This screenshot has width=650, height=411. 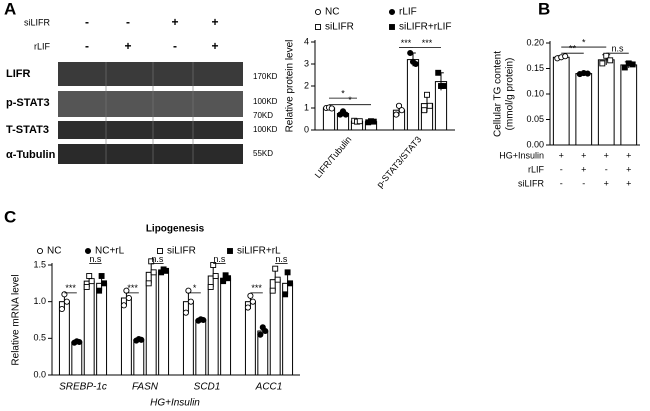 I want to click on condition-label: HG+Insulin, so click(x=521, y=155).